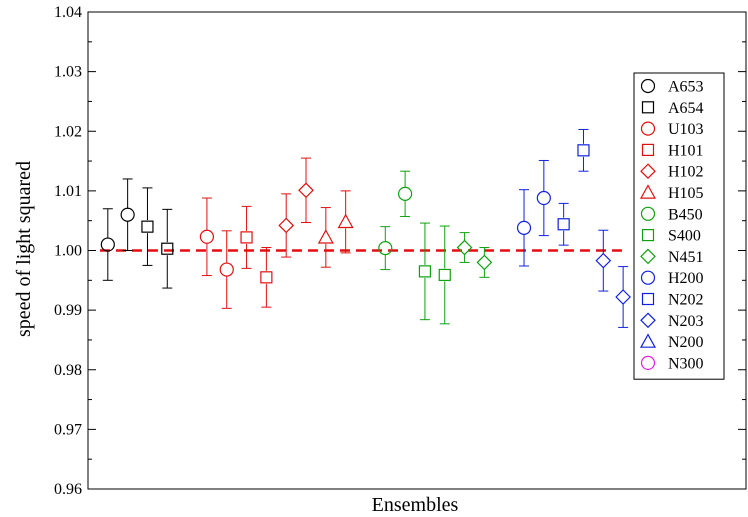 This screenshot has width=748, height=517. What do you see at coordinates (68, 191) in the screenshot?
I see `y-tick-label: 1.01` at bounding box center [68, 191].